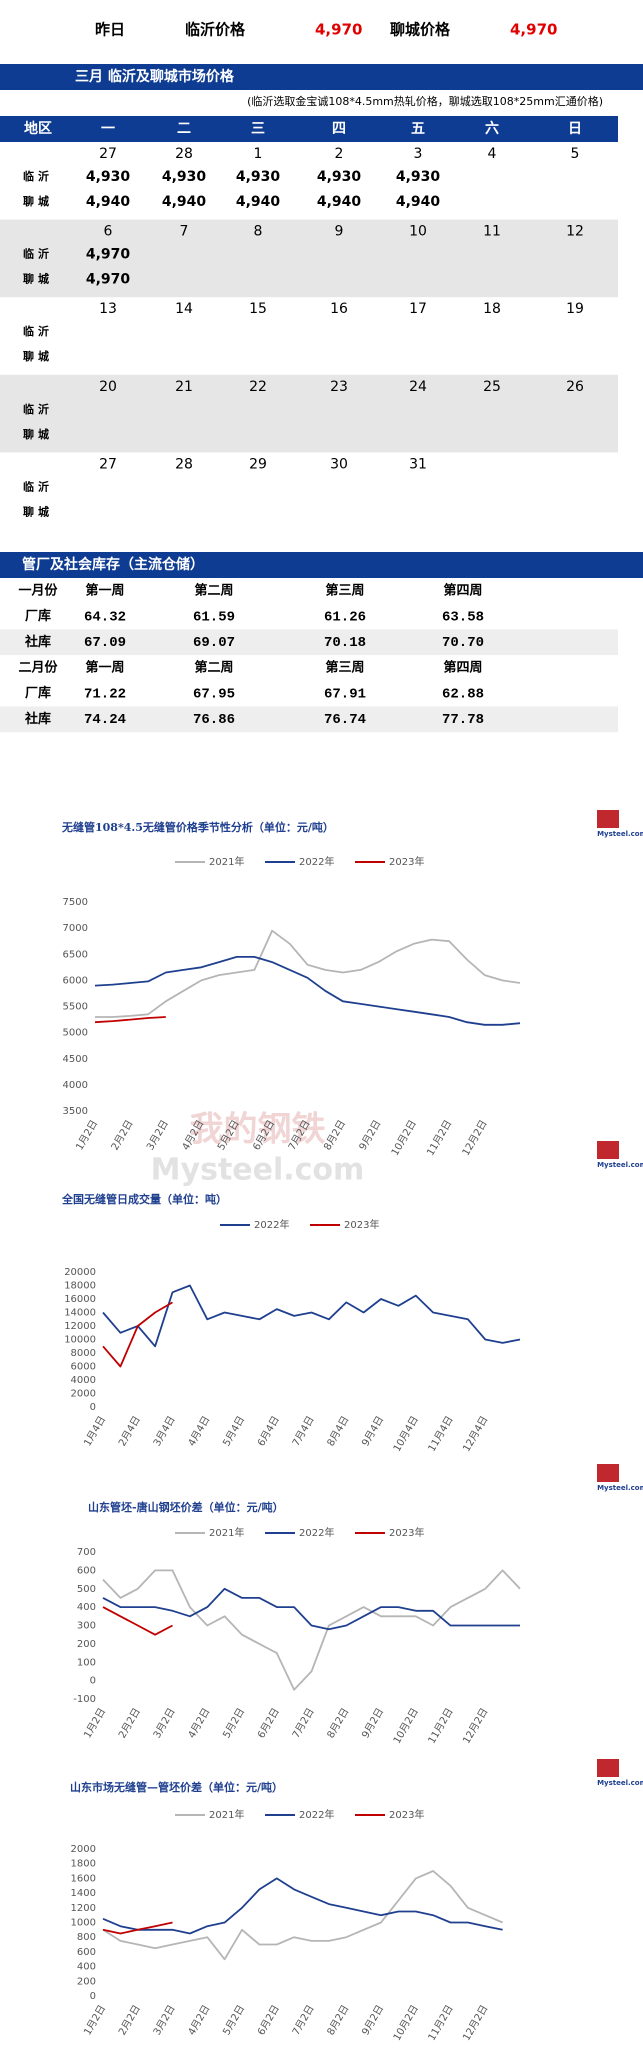 The image size is (643, 2071). What do you see at coordinates (129, 2020) in the screenshot?
I see `x-tick-label: 2月2日` at bounding box center [129, 2020].